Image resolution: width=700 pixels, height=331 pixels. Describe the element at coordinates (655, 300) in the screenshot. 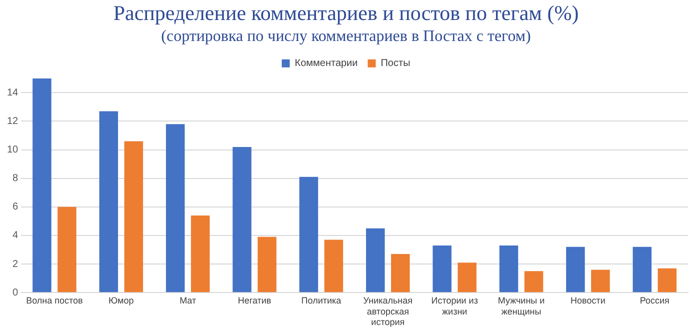

I see `x-tick-label: Россия` at that location.